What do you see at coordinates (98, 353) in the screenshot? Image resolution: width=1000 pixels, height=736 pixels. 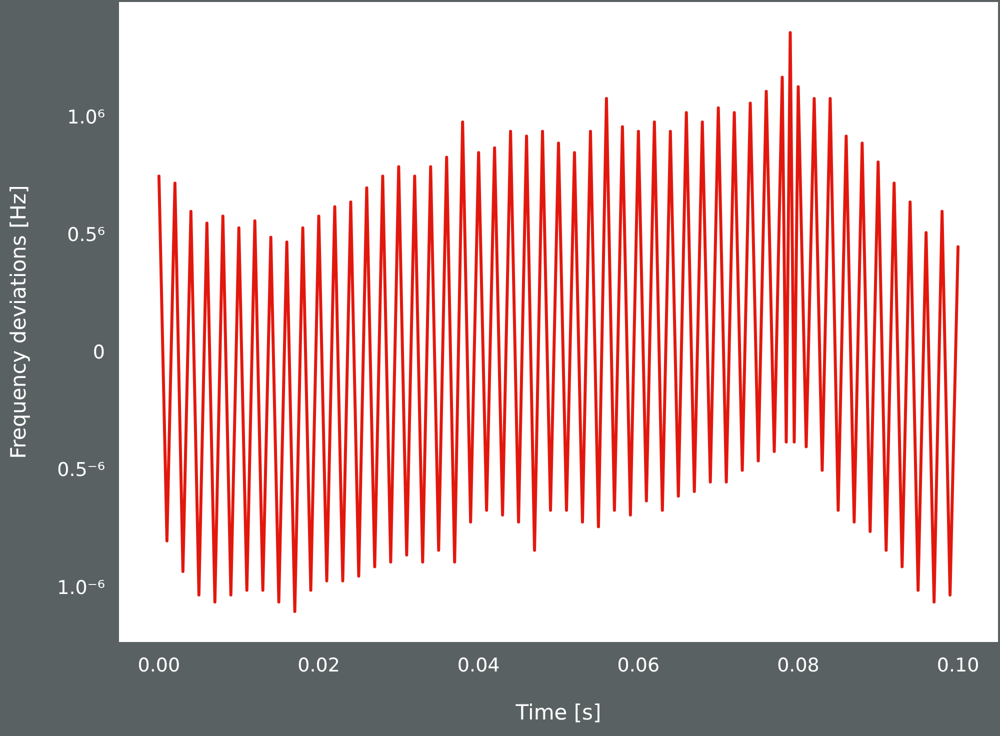 I see `y-tick-label: 0` at bounding box center [98, 353].